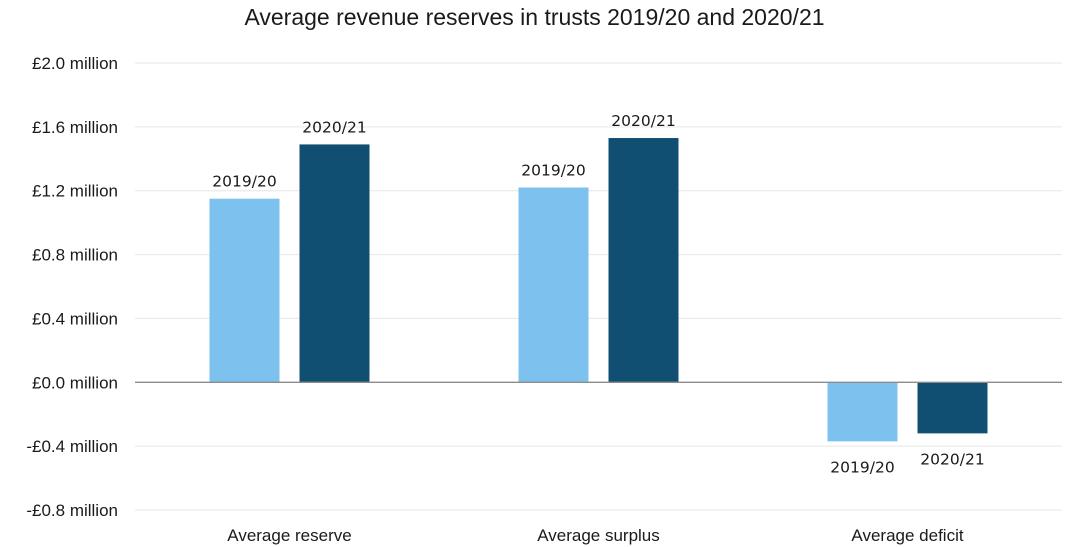  I want to click on y-tick-label: £0.8 million, so click(75, 255).